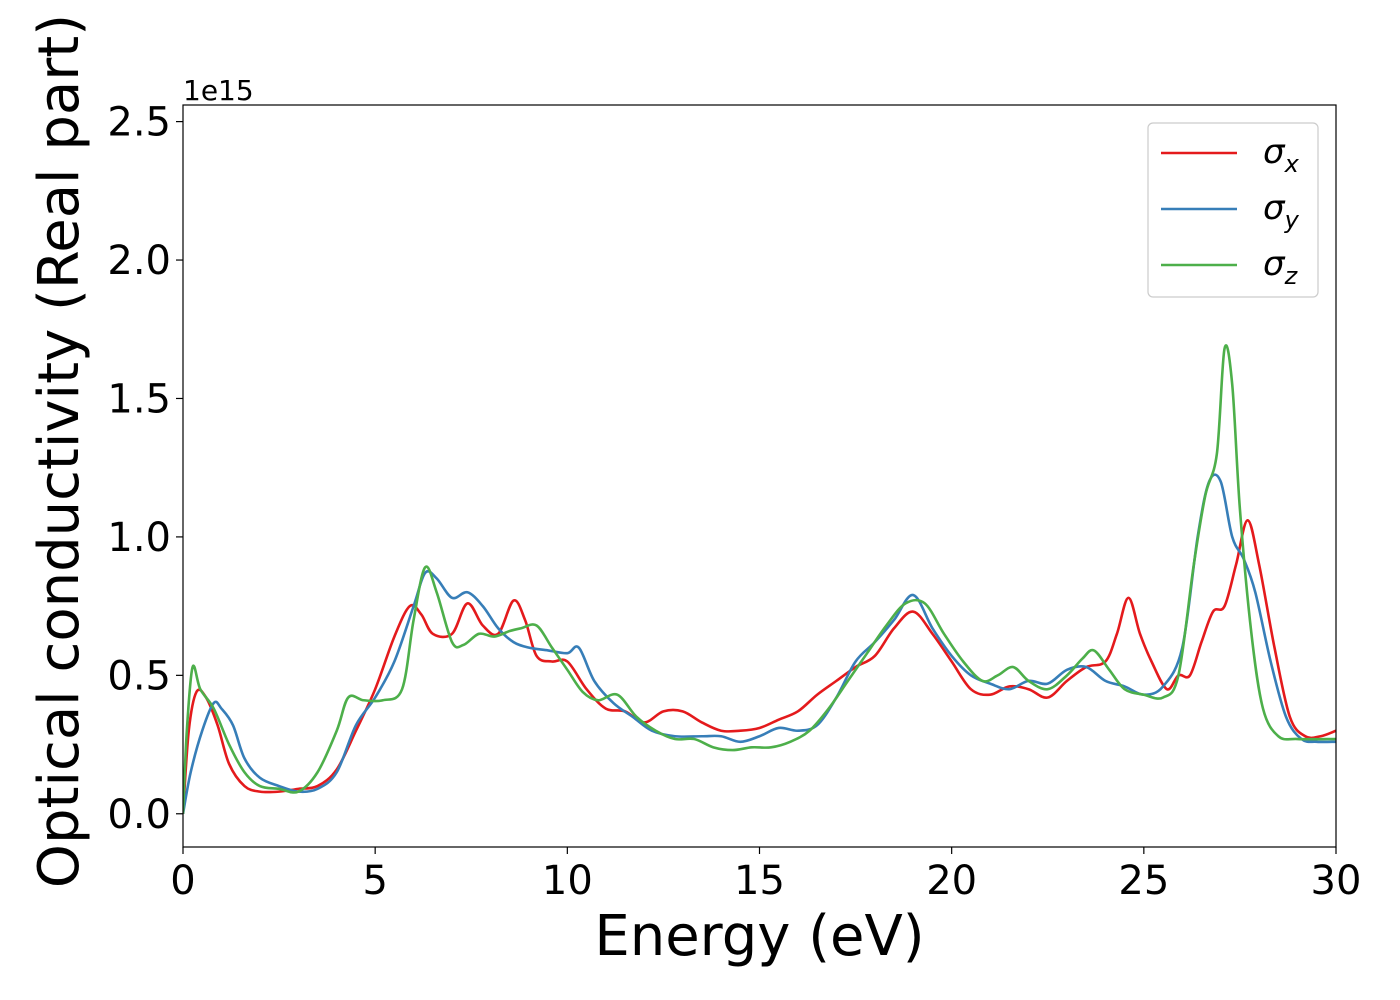 Image resolution: width=1400 pixels, height=1000 pixels. I want to click on y-tick-label: 2.5, so click(139, 123).